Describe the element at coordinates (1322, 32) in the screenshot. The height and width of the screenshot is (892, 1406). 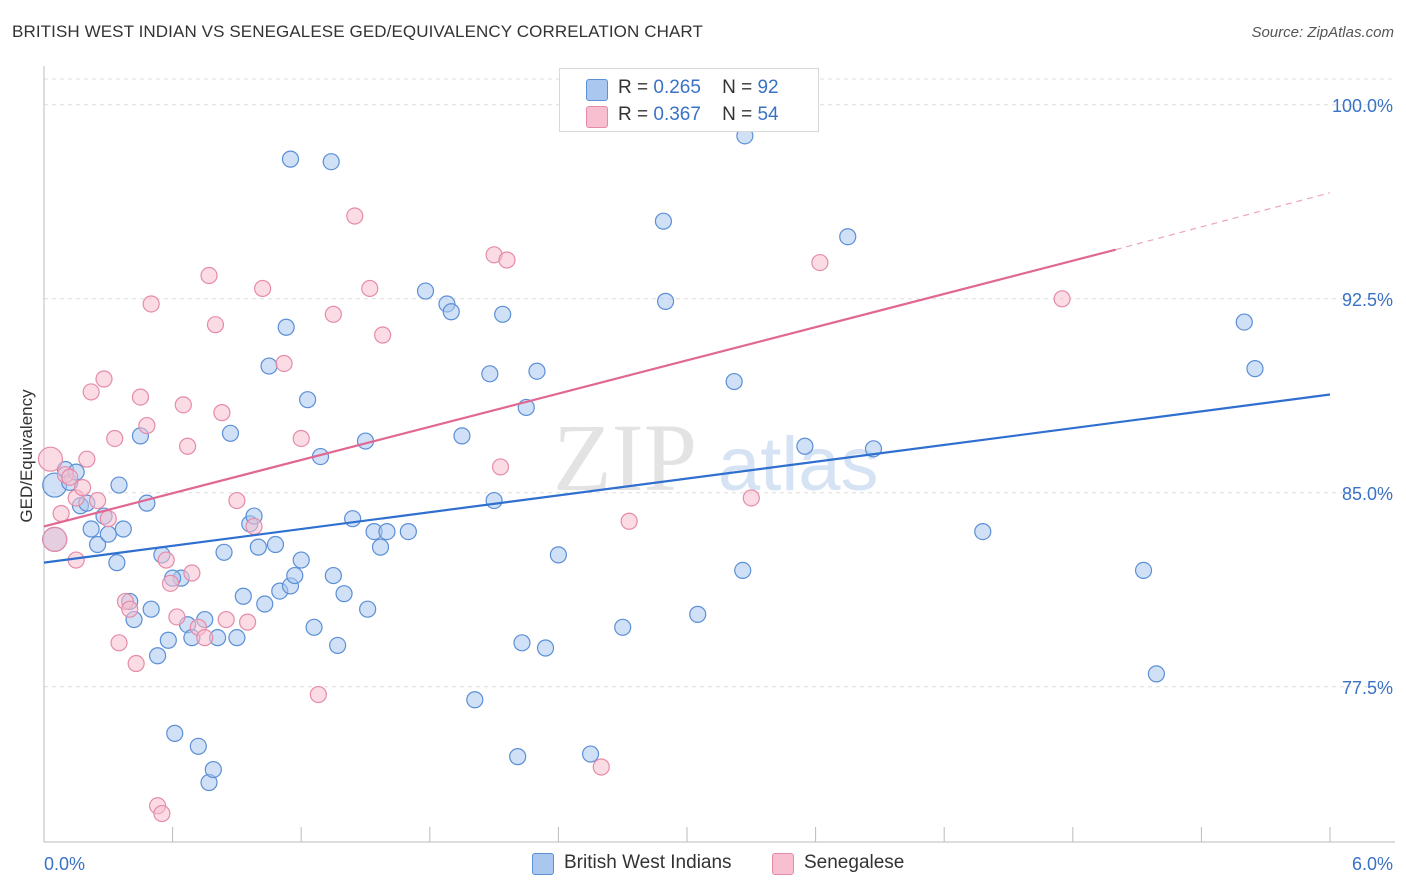
I see `chart-source: Source: ZipAtlas.com` at that location.